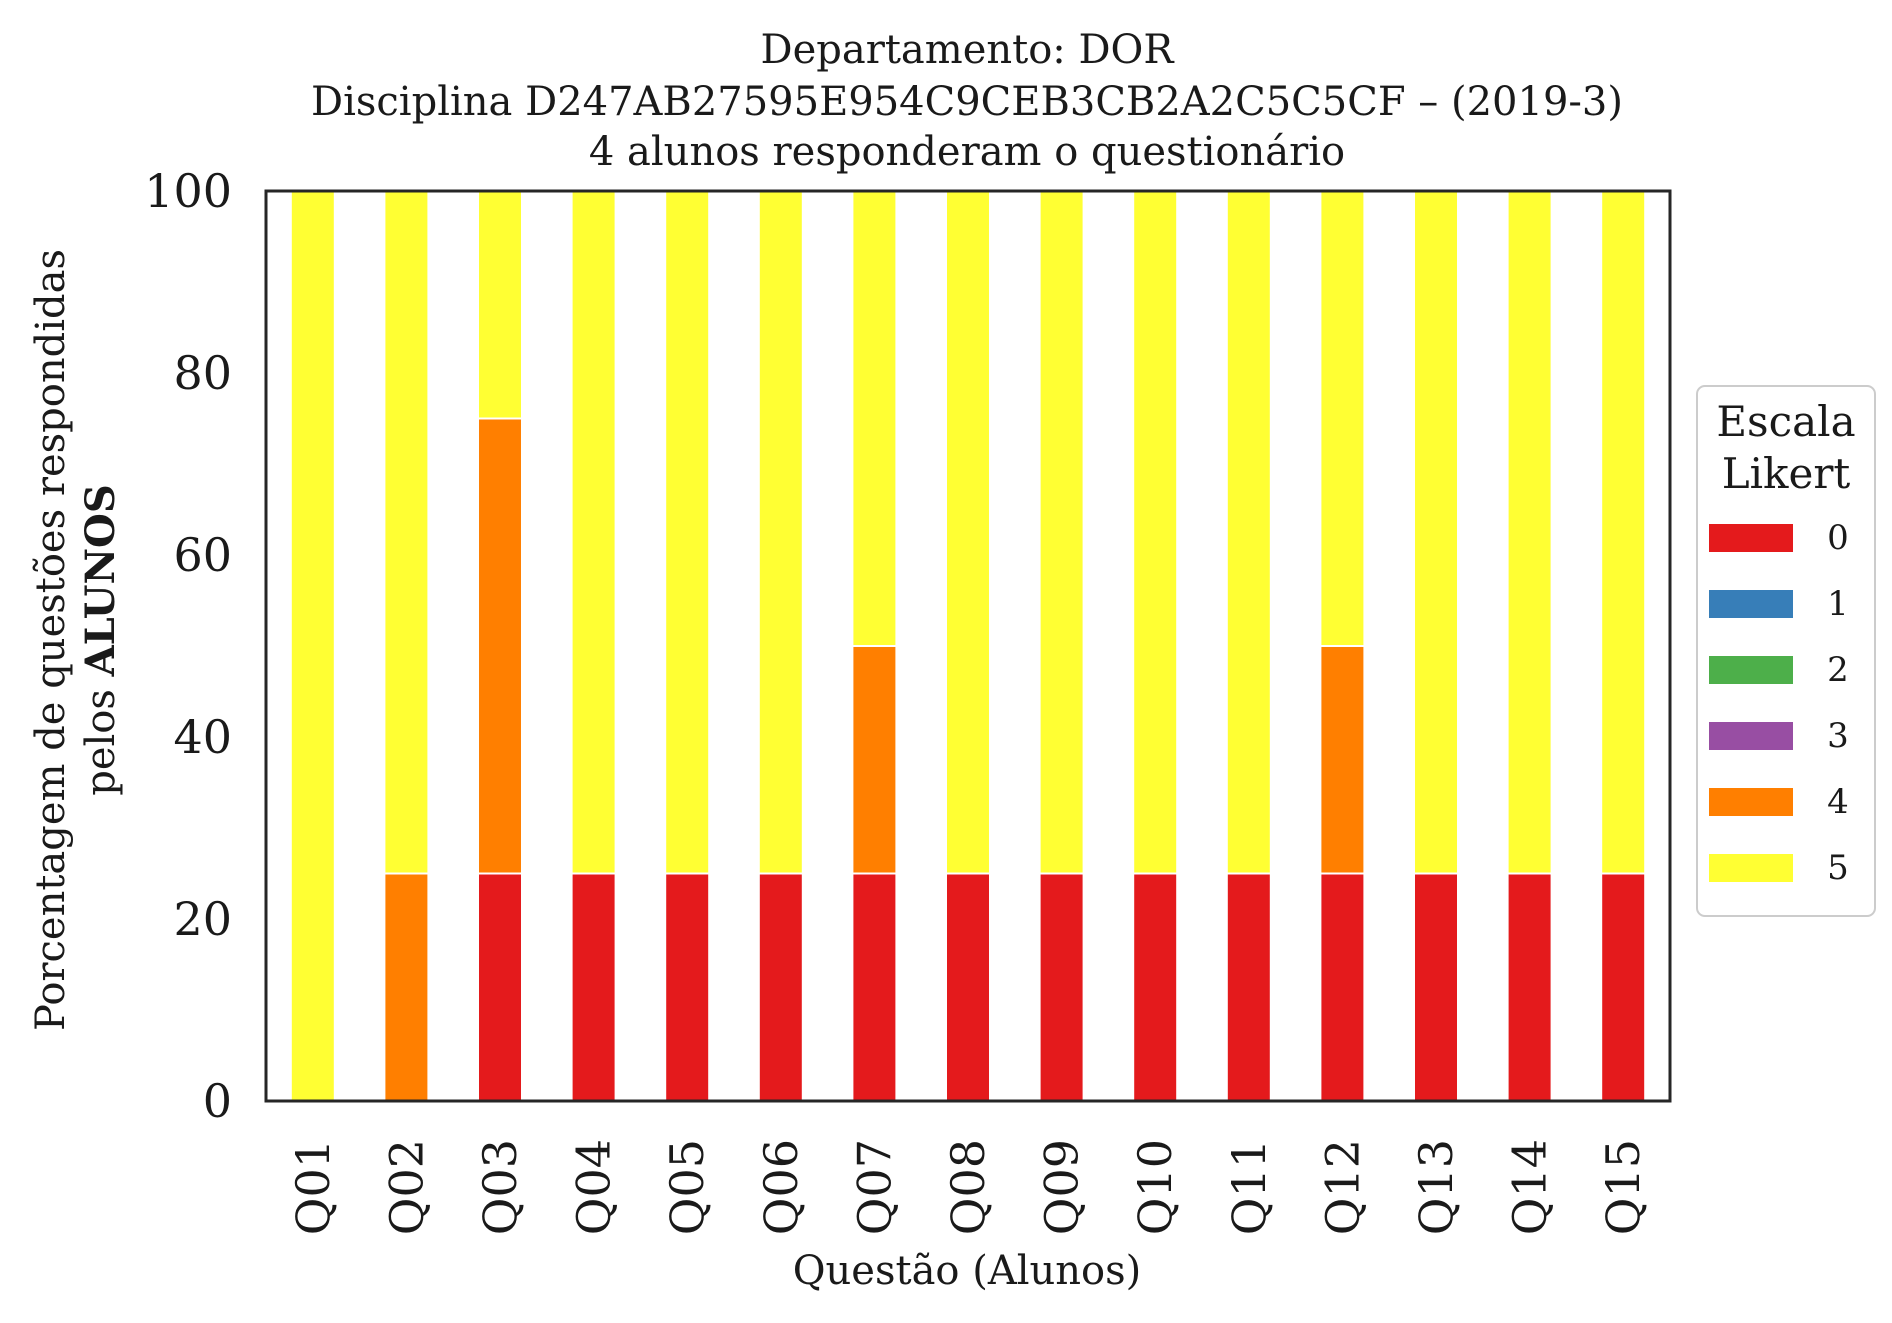 The height and width of the screenshot is (1323, 1892). I want to click on legend-frame, so click(1786, 651).